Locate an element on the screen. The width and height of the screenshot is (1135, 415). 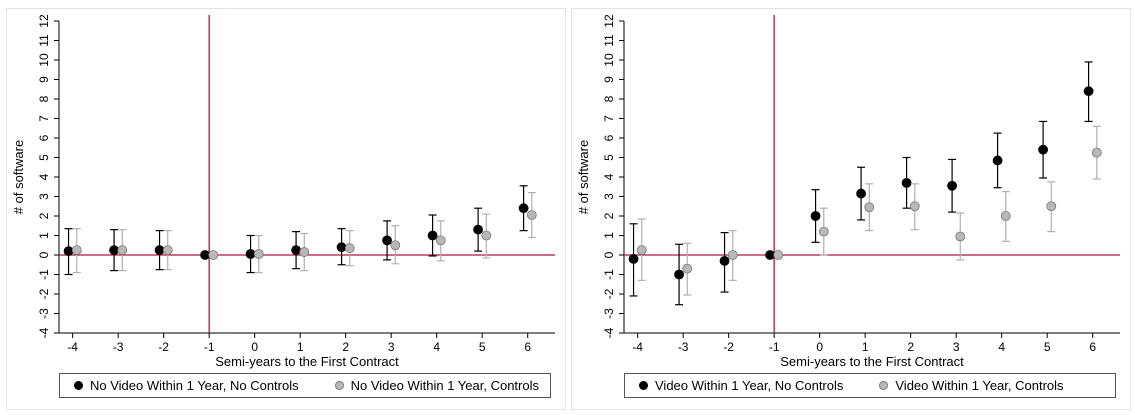
x-tick-label: 1 is located at coordinates (300, 347).